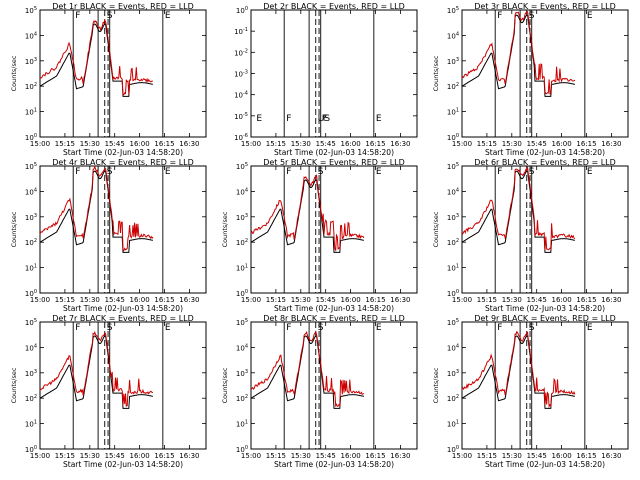 This screenshot has width=640, height=480. Describe the element at coordinates (334, 6) in the screenshot. I see `panel-title: Det 2r BLACK = Events, RED = LLD` at that location.